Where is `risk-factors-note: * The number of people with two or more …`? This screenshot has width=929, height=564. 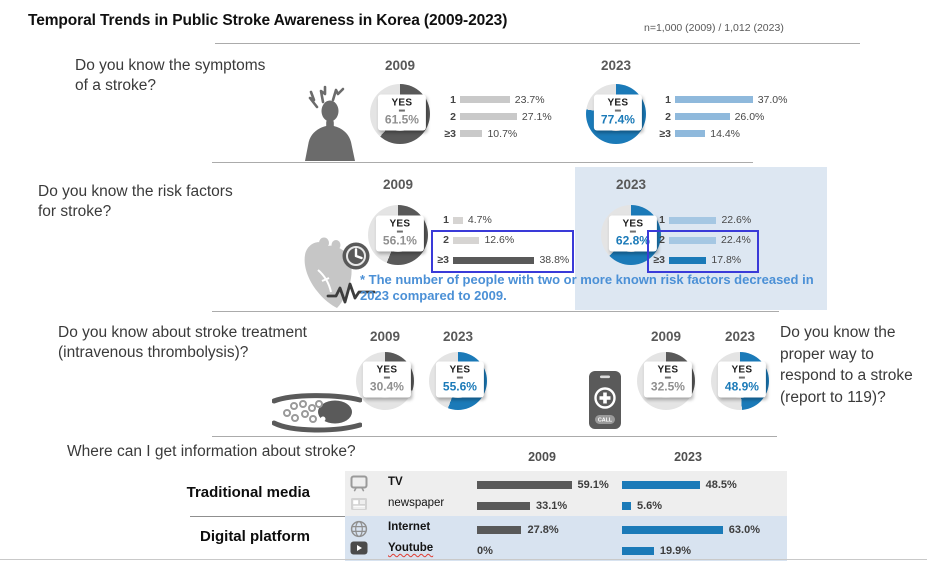 risk-factors-note: * The number of people with two or more … is located at coordinates (587, 287).